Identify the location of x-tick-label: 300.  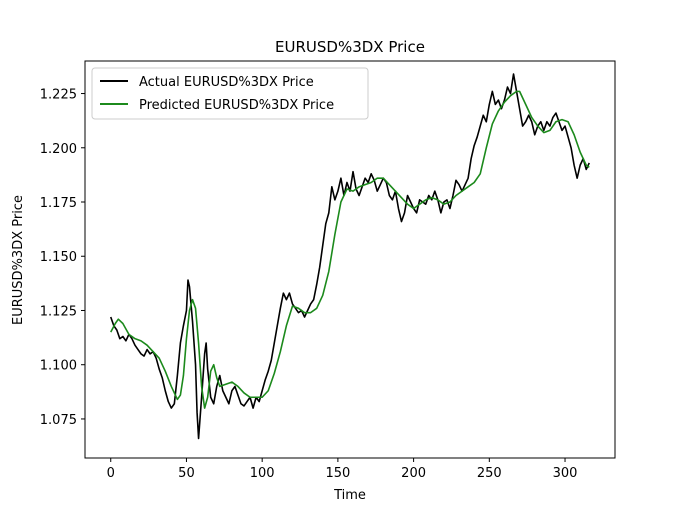
(565, 473).